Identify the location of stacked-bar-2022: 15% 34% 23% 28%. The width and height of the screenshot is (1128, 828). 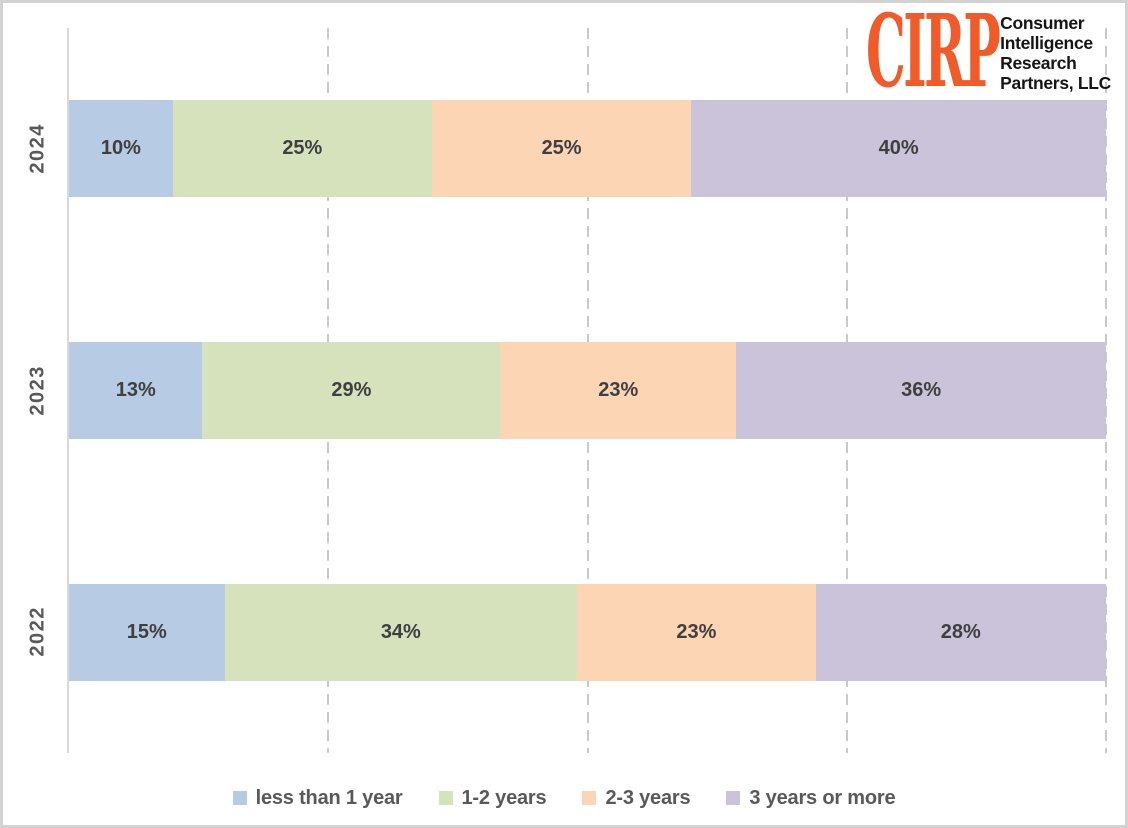
(587, 632).